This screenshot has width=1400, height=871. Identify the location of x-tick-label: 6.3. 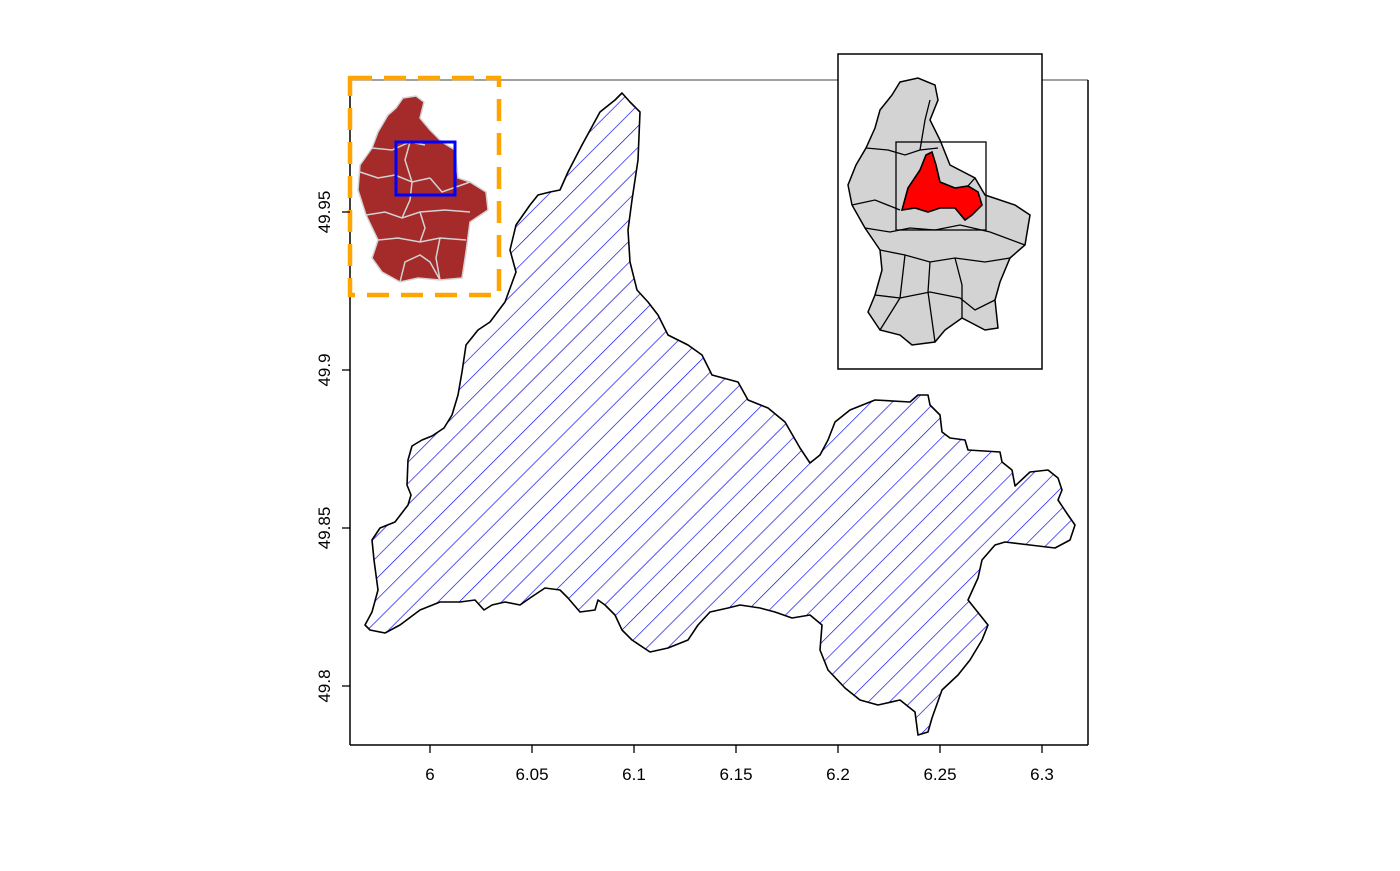
(1042, 774).